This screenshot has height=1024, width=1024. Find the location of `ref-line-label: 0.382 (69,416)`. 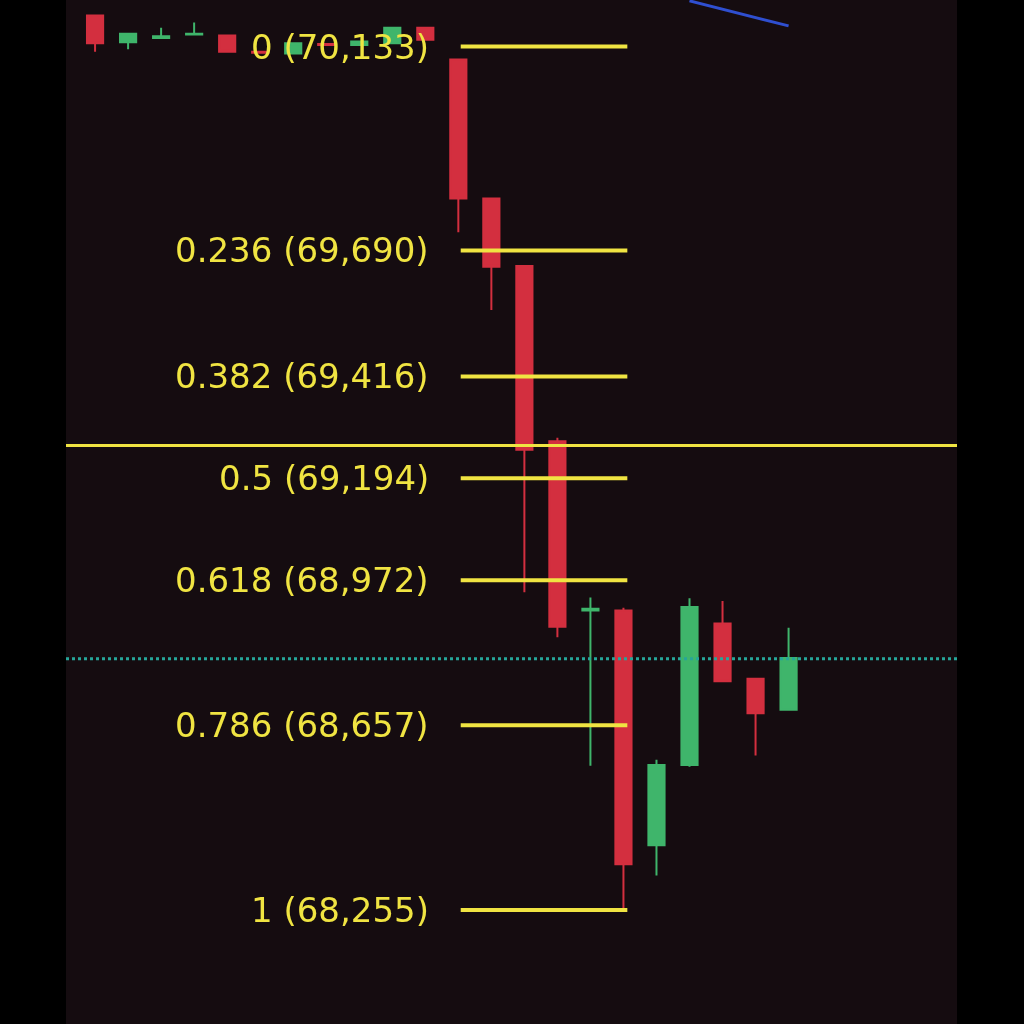

ref-line-label: 0.382 (69,416) is located at coordinates (302, 376).